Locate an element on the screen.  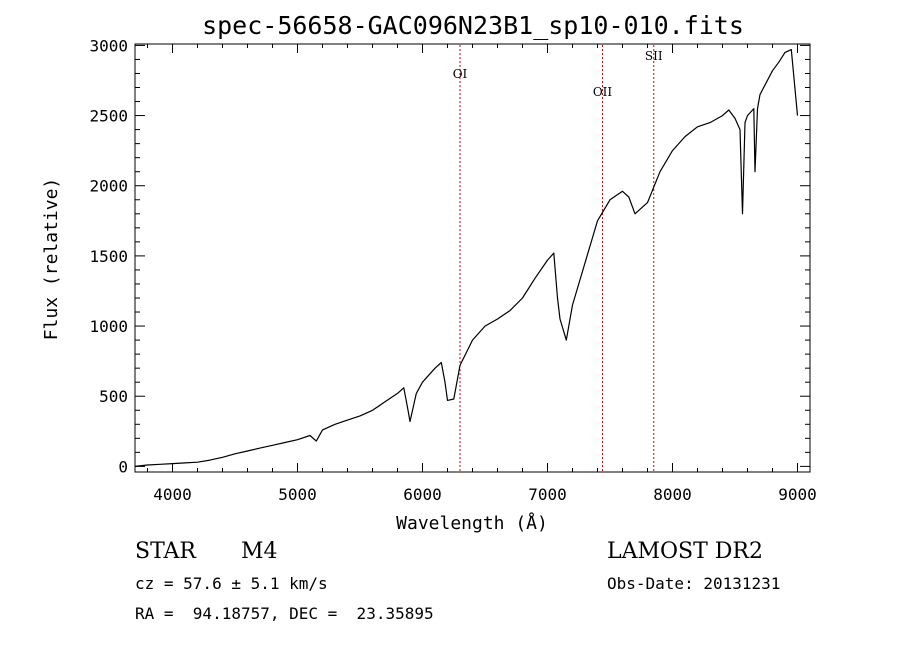
x-tick-label: 5000 is located at coordinates (297, 494).